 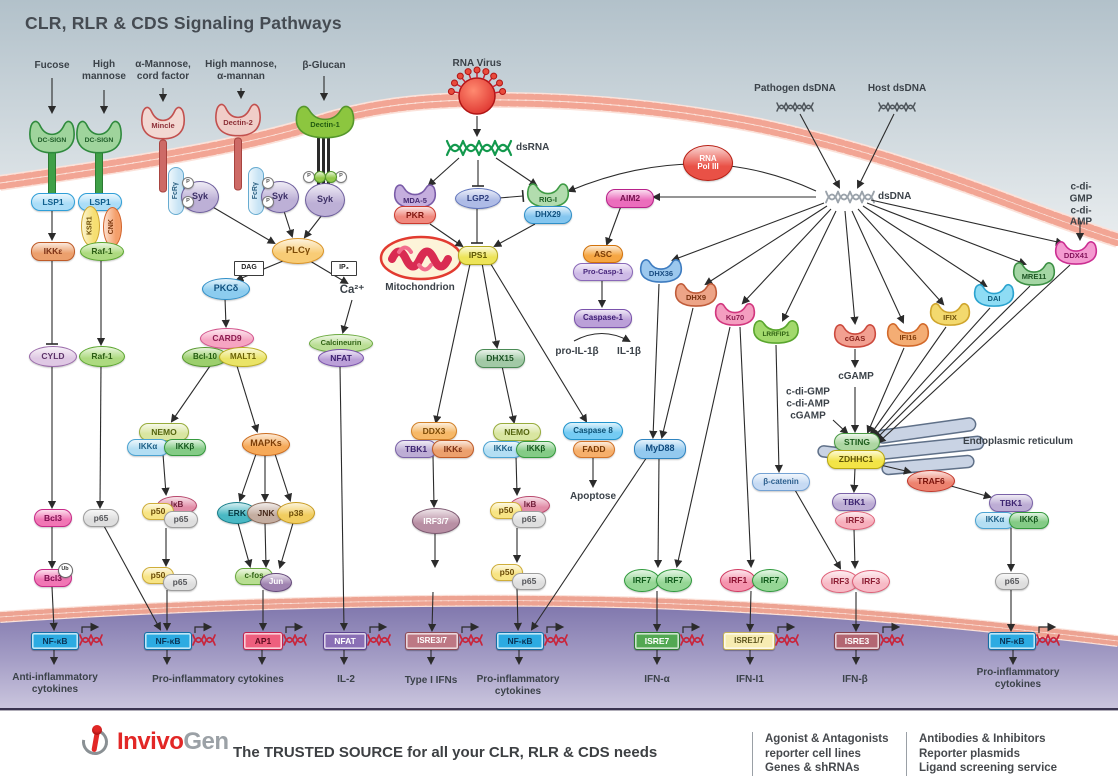 What do you see at coordinates (478, 255) in the screenshot?
I see `node-ips1: IPS1` at bounding box center [478, 255].